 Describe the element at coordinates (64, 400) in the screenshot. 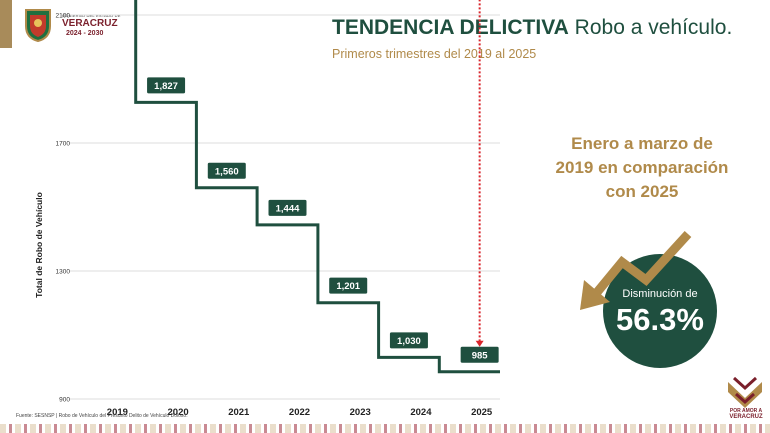

I see `y-tick-label: 900` at that location.